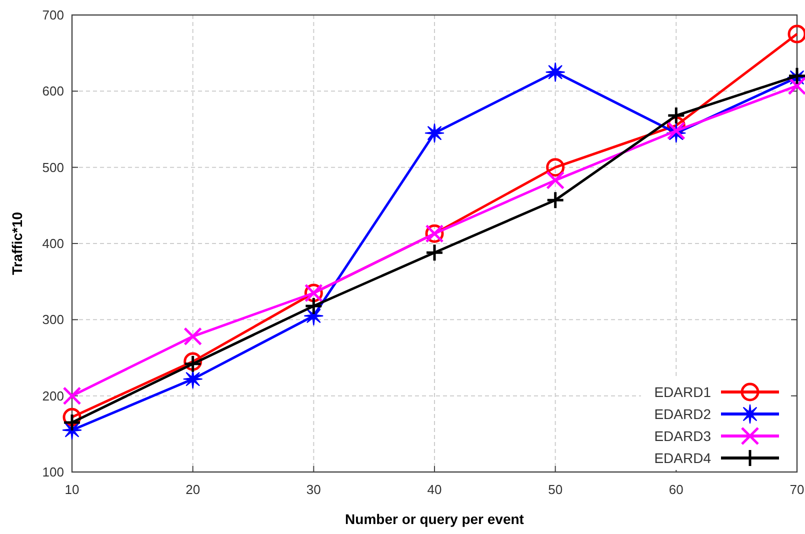 The width and height of the screenshot is (805, 534). Describe the element at coordinates (193, 489) in the screenshot. I see `x-tick-label: 20` at that location.